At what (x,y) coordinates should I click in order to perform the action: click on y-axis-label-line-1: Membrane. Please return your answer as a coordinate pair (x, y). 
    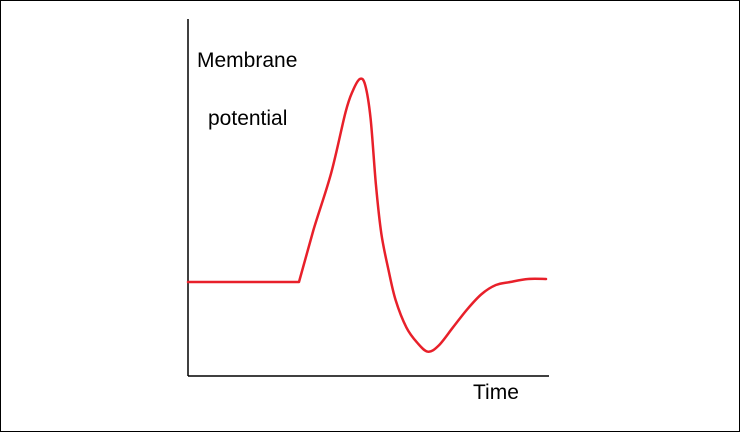
    Looking at the image, I should click on (247, 60).